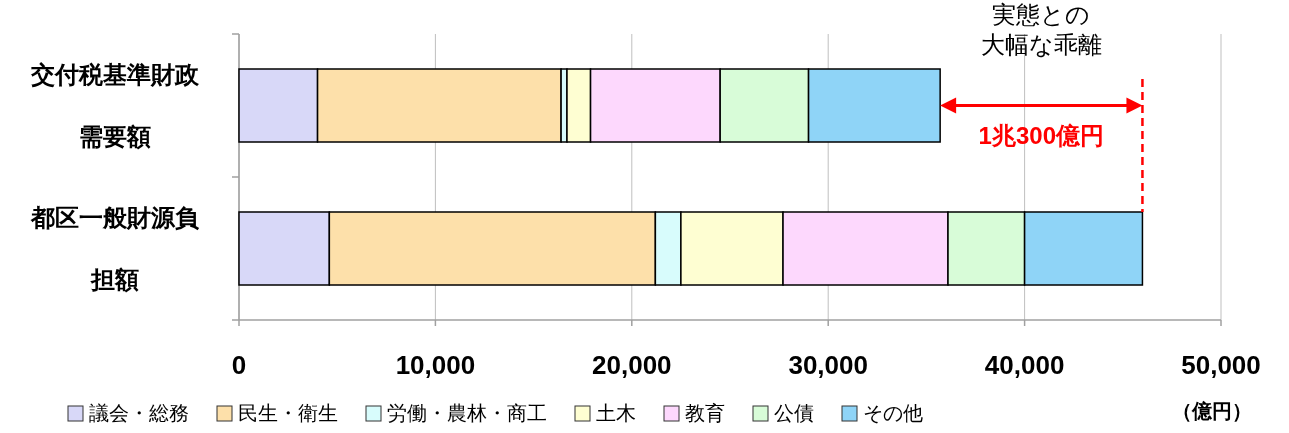 The height and width of the screenshot is (433, 1289). What do you see at coordinates (632, 365) in the screenshot?
I see `xtick: 20,000` at bounding box center [632, 365].